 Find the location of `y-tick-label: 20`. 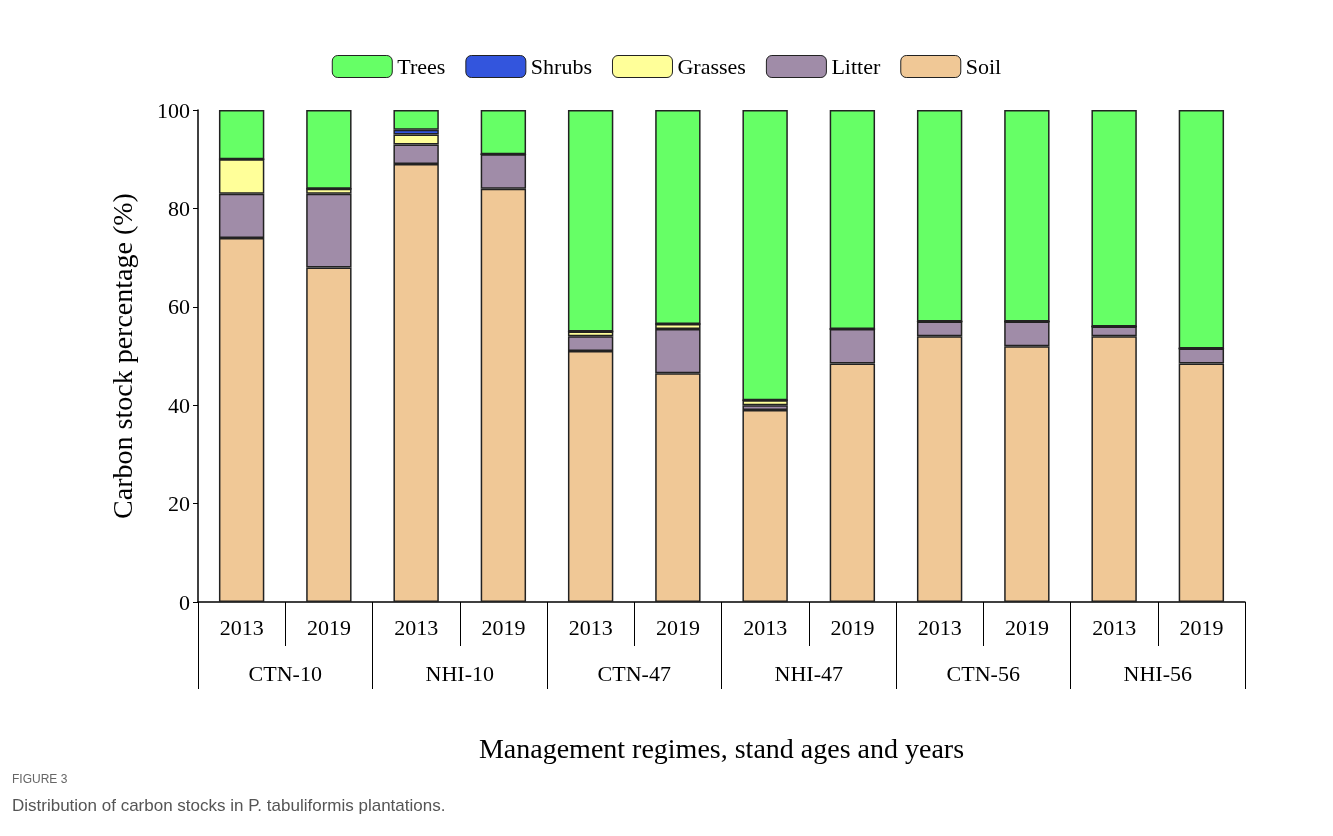

y-tick-label: 20 is located at coordinates (179, 504).